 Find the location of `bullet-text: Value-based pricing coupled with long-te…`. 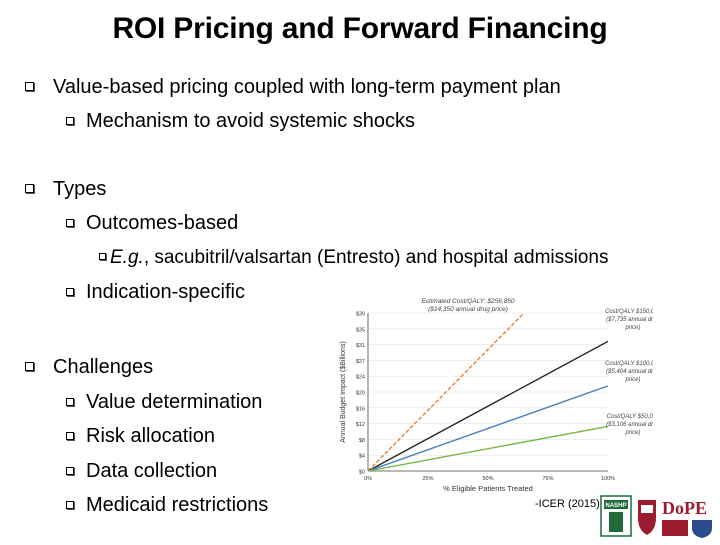

bullet-text: Value-based pricing coupled with long-te… is located at coordinates (307, 87).